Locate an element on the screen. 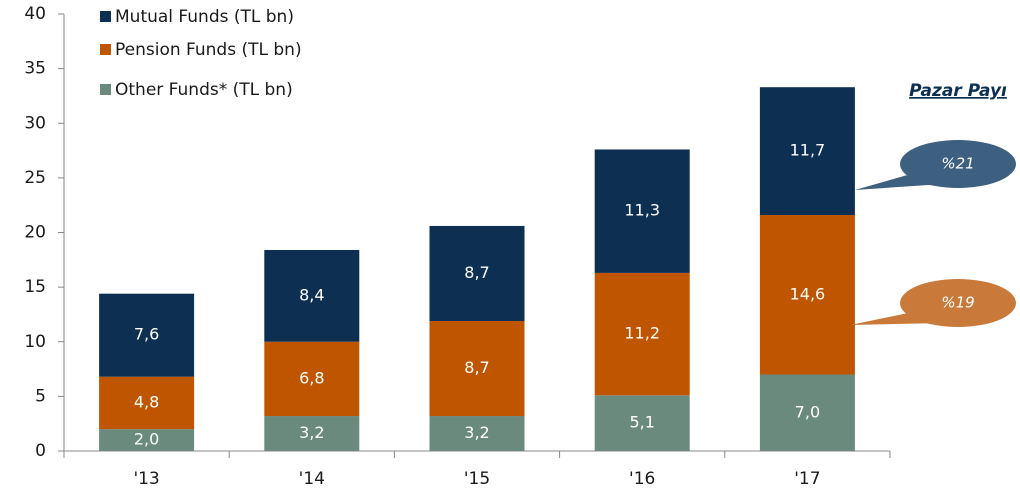 The height and width of the screenshot is (494, 1020). data-label: 7,0 is located at coordinates (807, 411).